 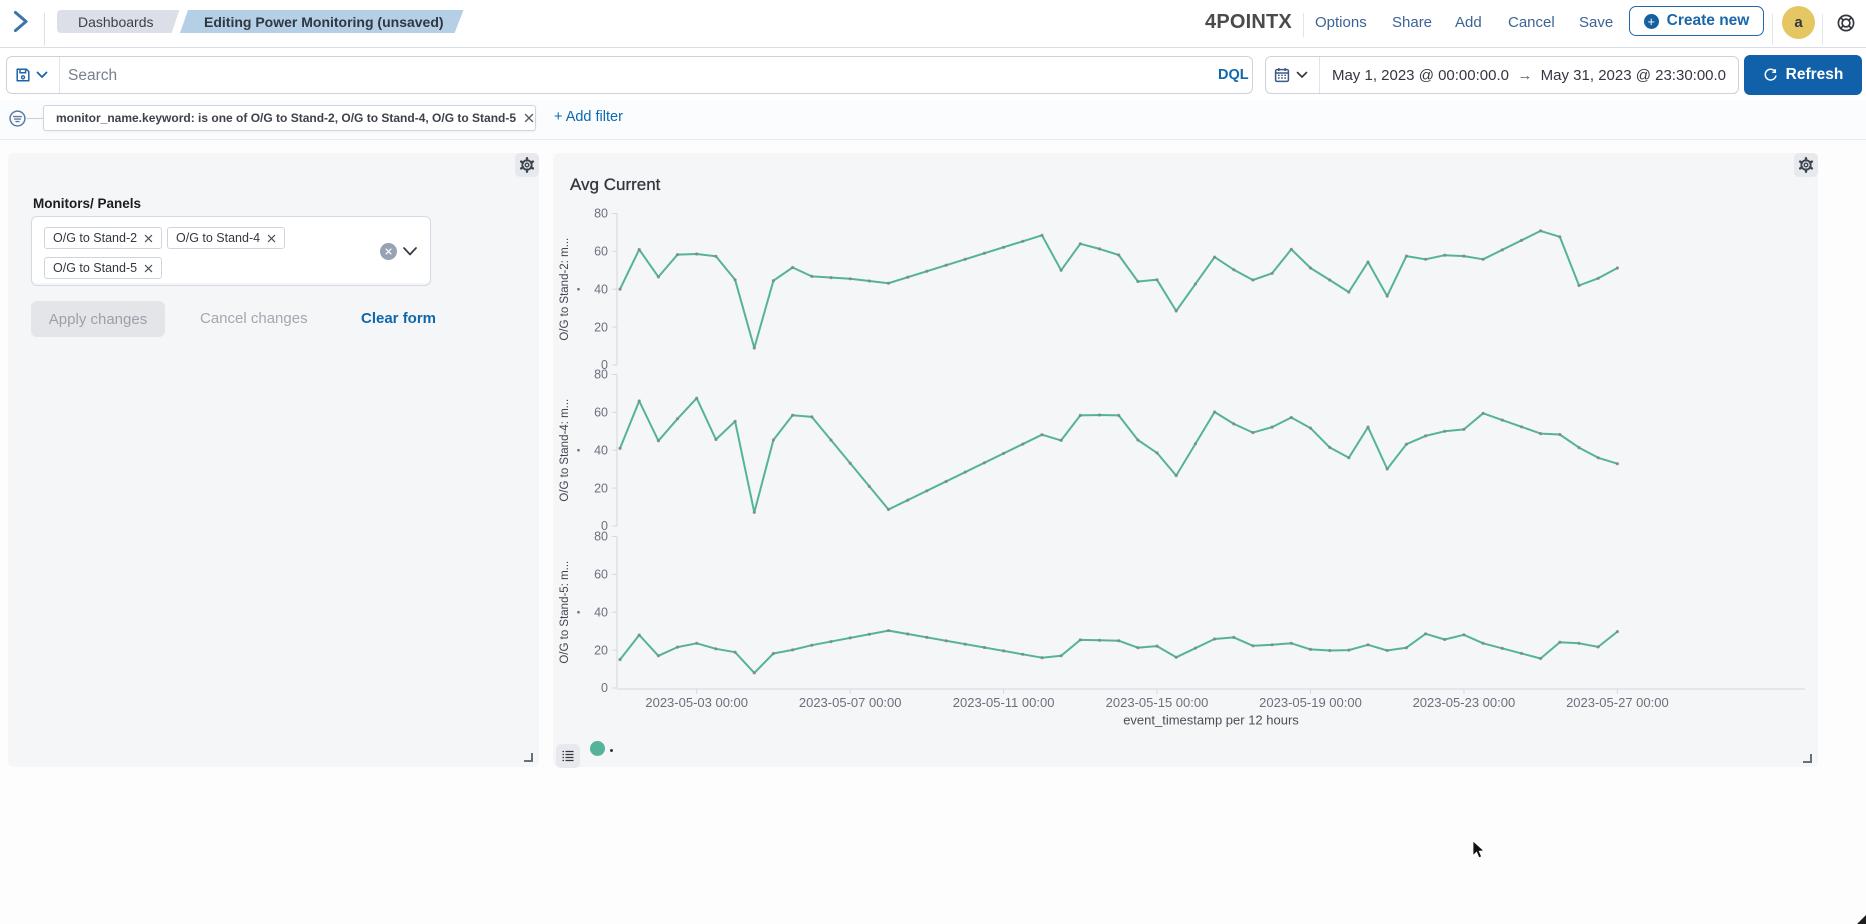 I want to click on svg-text:O/G to Stand-4: m...: O/G to Stand-4, so click(x=565, y=450).